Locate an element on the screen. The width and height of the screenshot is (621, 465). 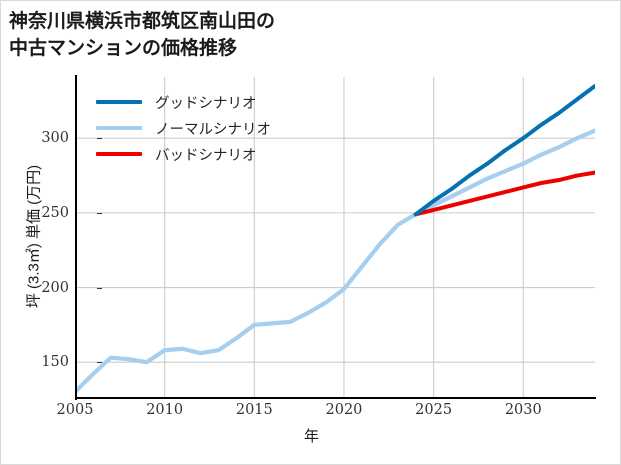
y-tick-label: 250 is located at coordinates (55, 212).